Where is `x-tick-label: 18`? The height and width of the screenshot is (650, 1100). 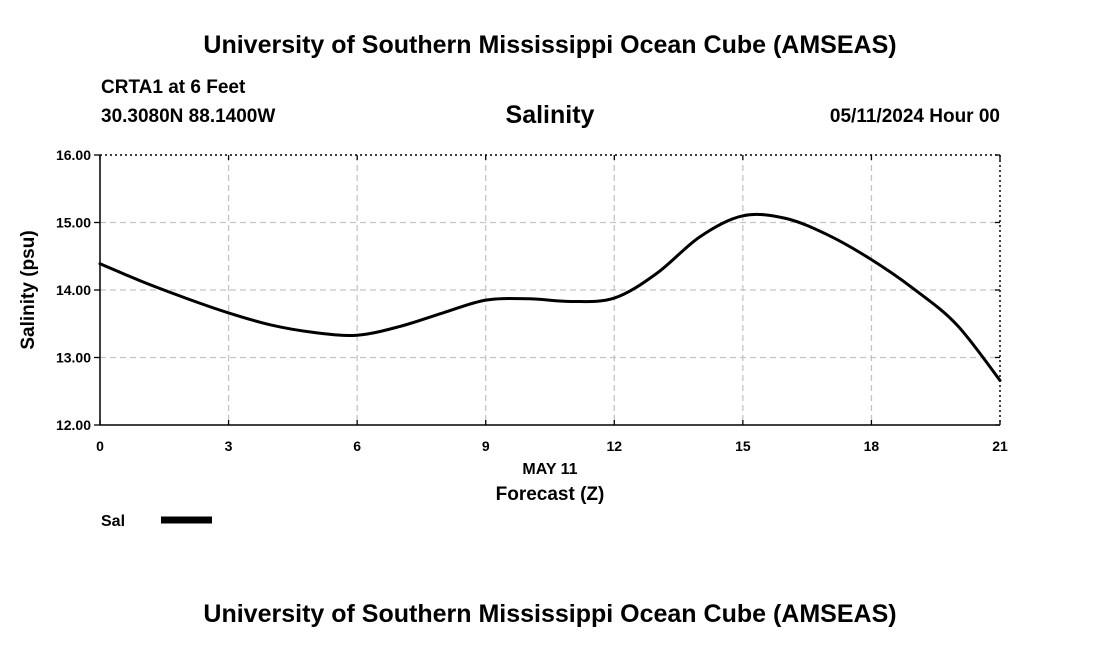 x-tick-label: 18 is located at coordinates (872, 446).